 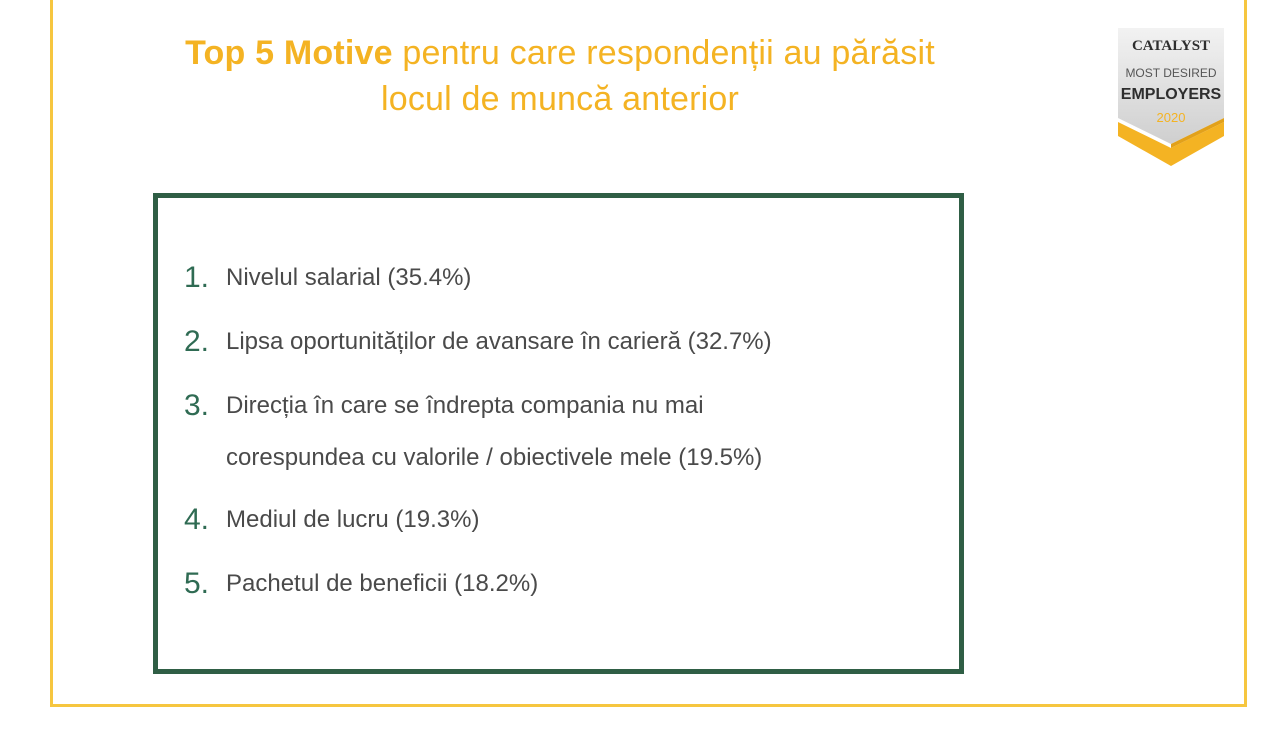 What do you see at coordinates (1171, 117) in the screenshot?
I see `badge-year: 2020` at bounding box center [1171, 117].